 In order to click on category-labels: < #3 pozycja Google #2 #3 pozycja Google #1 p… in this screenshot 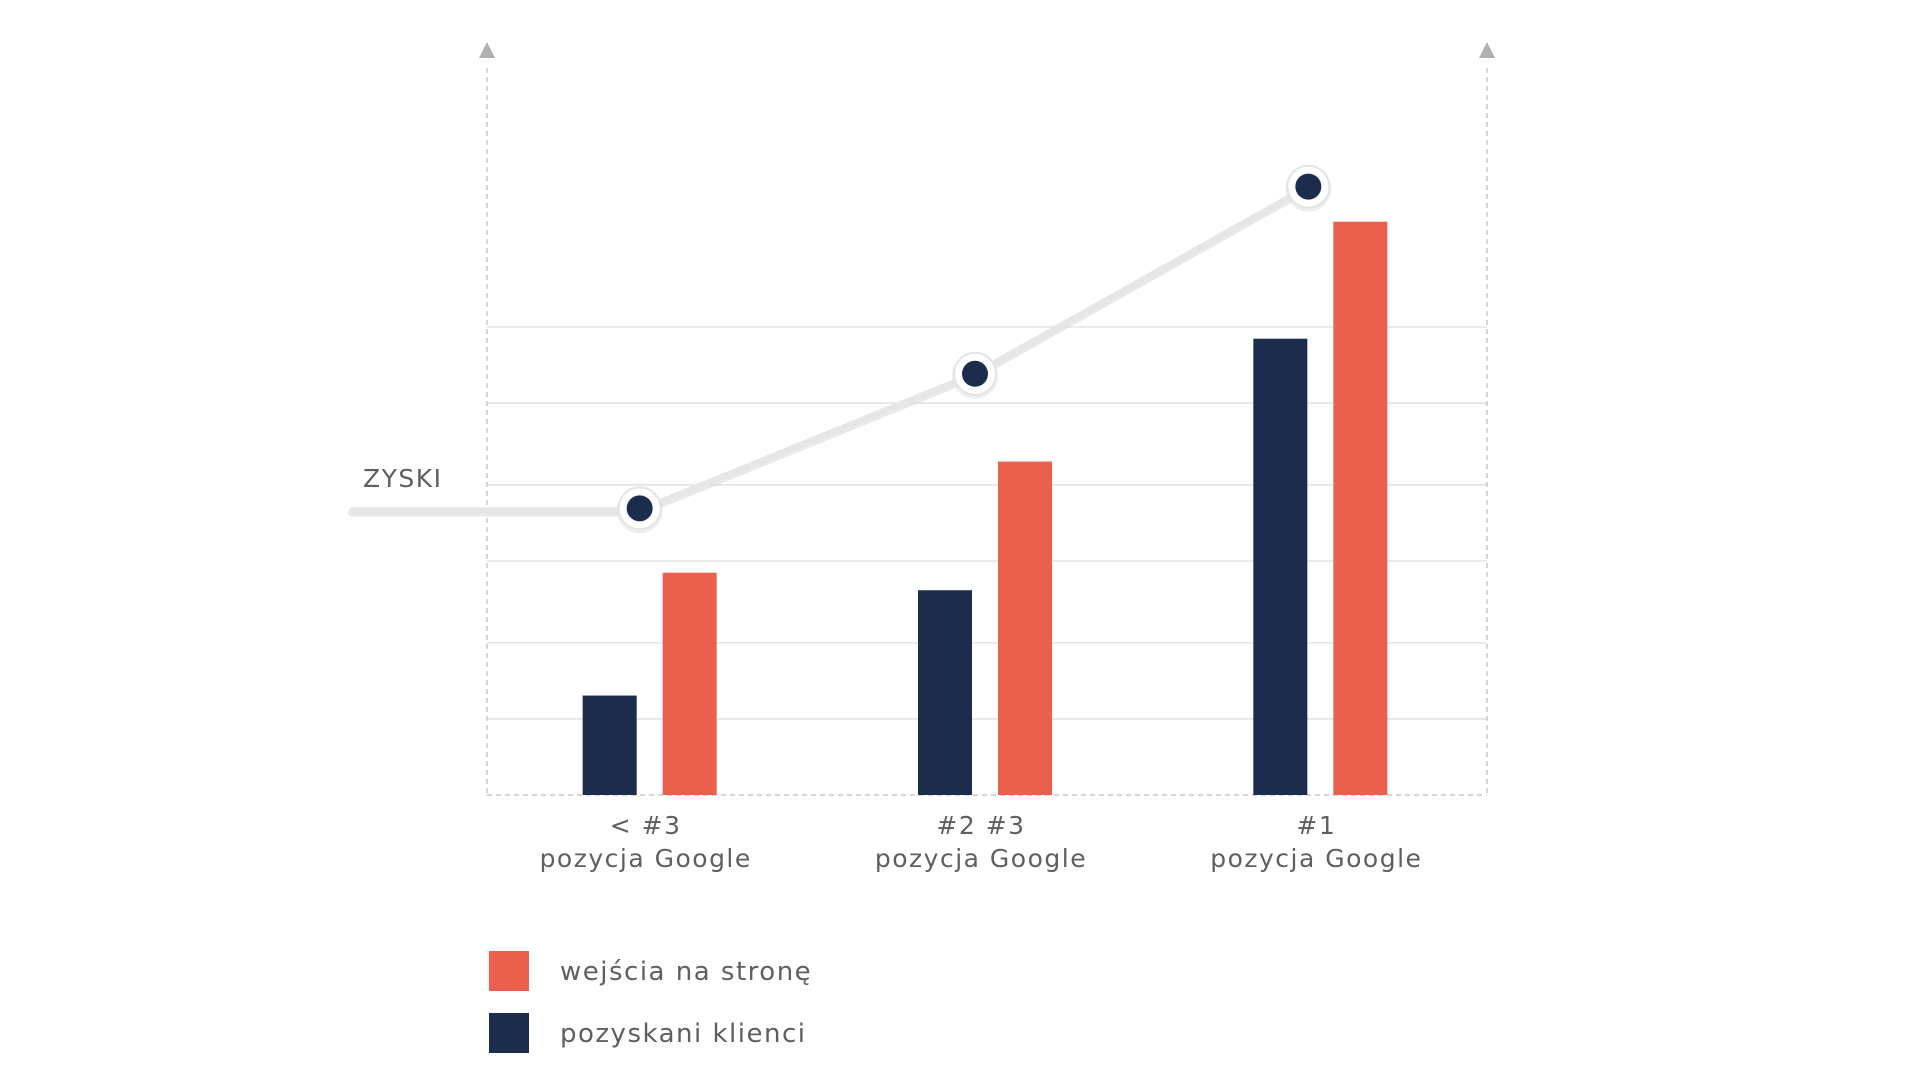, I will do `click(981, 842)`.